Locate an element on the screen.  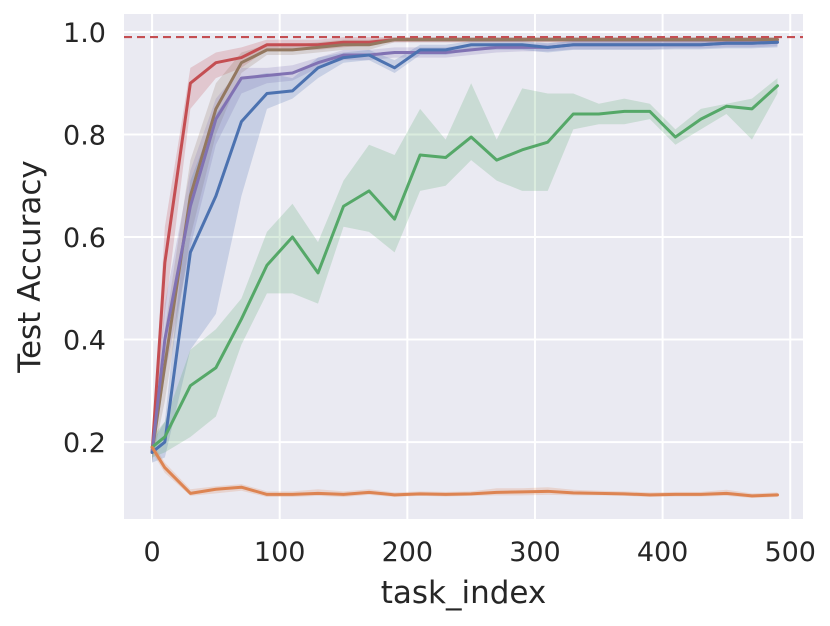
series-6-line is located at coordinates (464, 471).